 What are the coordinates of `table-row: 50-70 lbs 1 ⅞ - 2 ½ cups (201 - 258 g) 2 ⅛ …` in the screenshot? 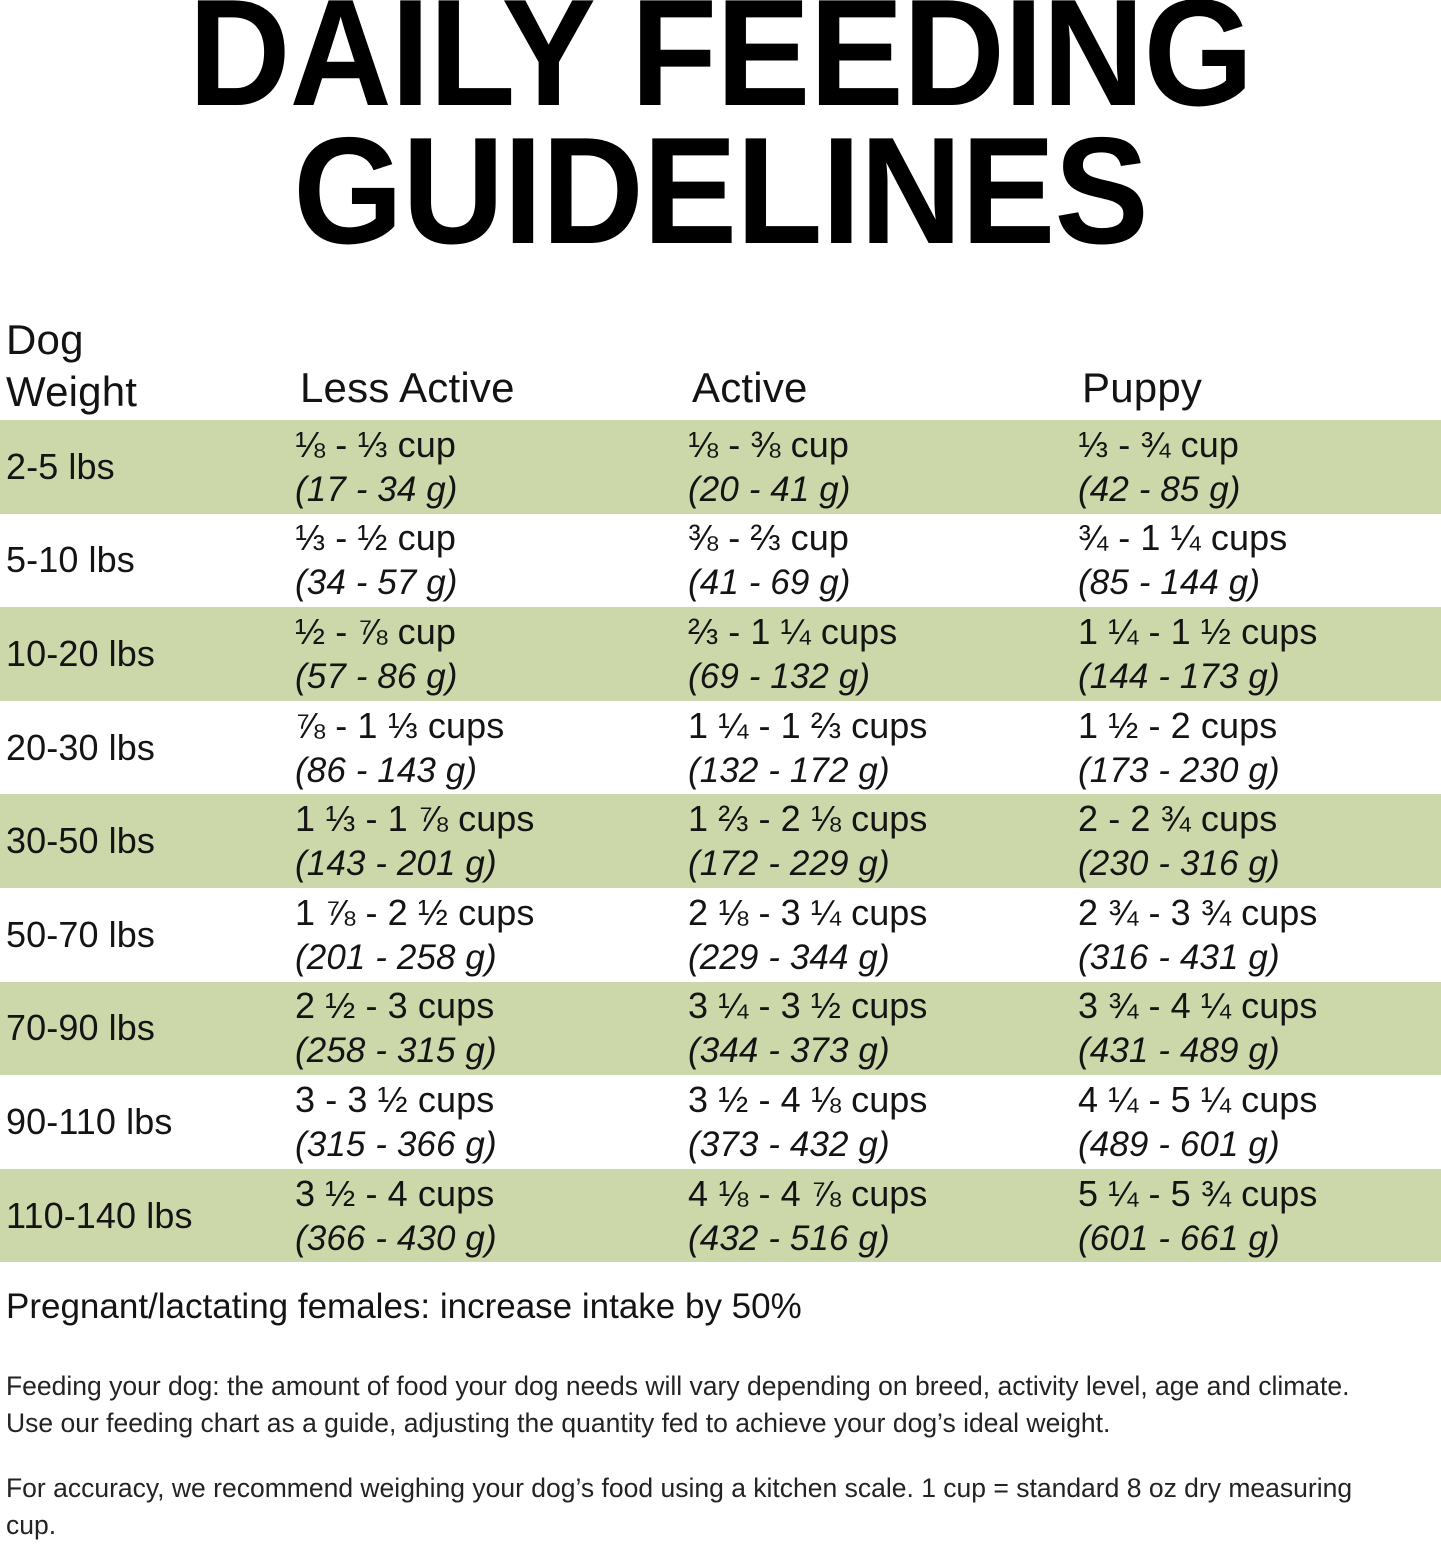 It's located at (720, 935).